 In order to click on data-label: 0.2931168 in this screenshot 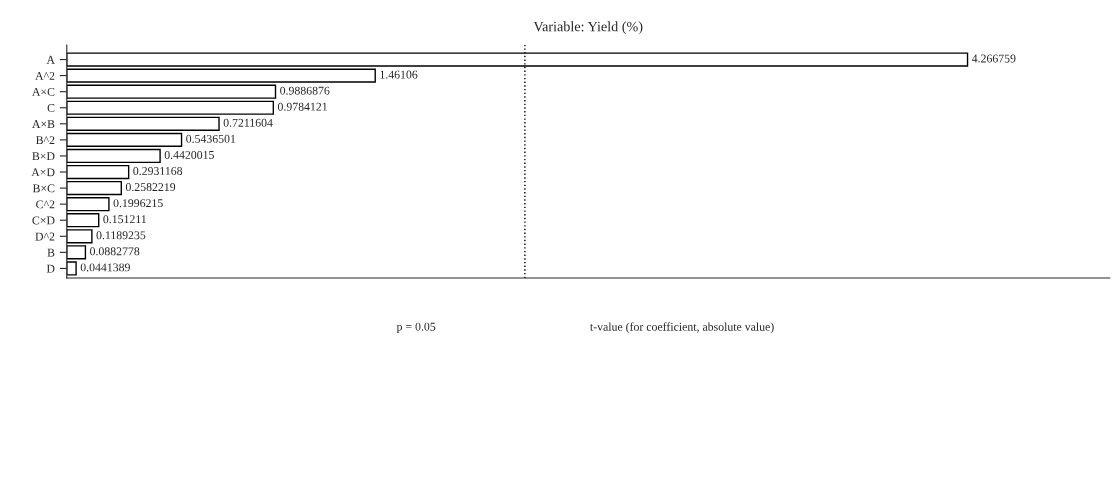, I will do `click(158, 171)`.